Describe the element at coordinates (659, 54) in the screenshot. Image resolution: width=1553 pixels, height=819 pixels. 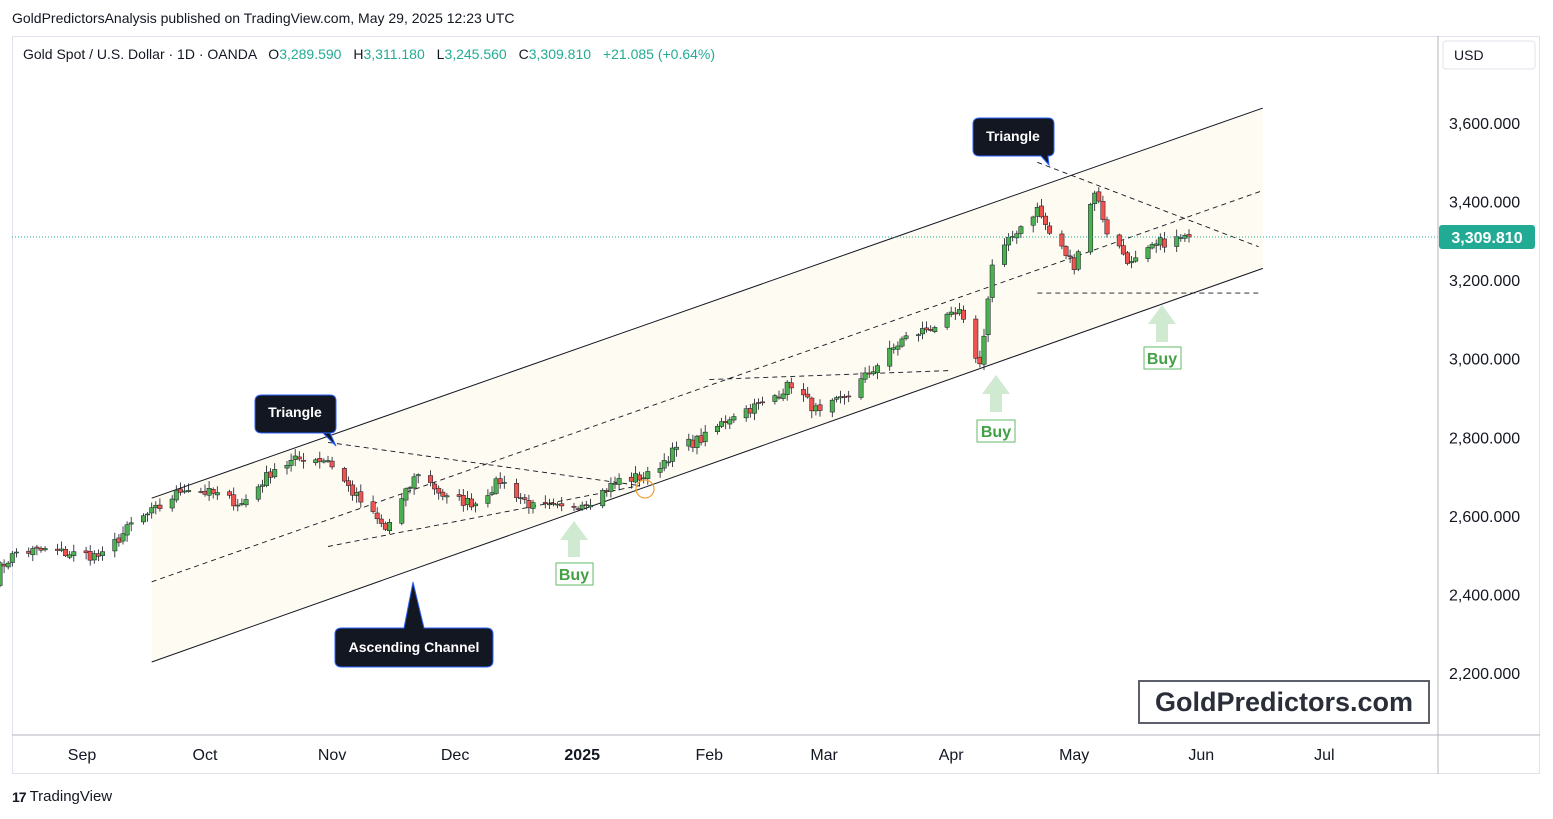
I see `legend-change: +21.085 (+0.64%)` at that location.